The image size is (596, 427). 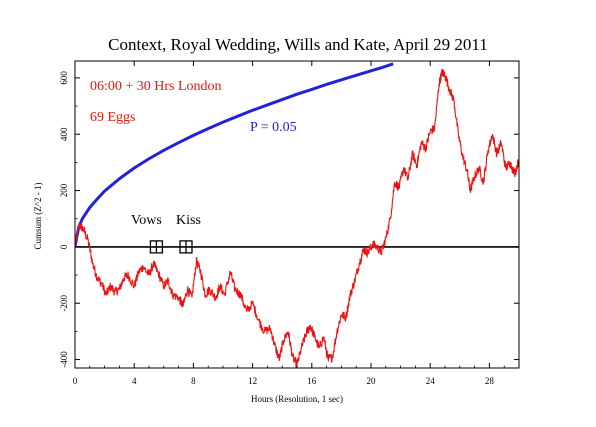 I want to click on annotation-p-value: P = 0.05, so click(x=273, y=127).